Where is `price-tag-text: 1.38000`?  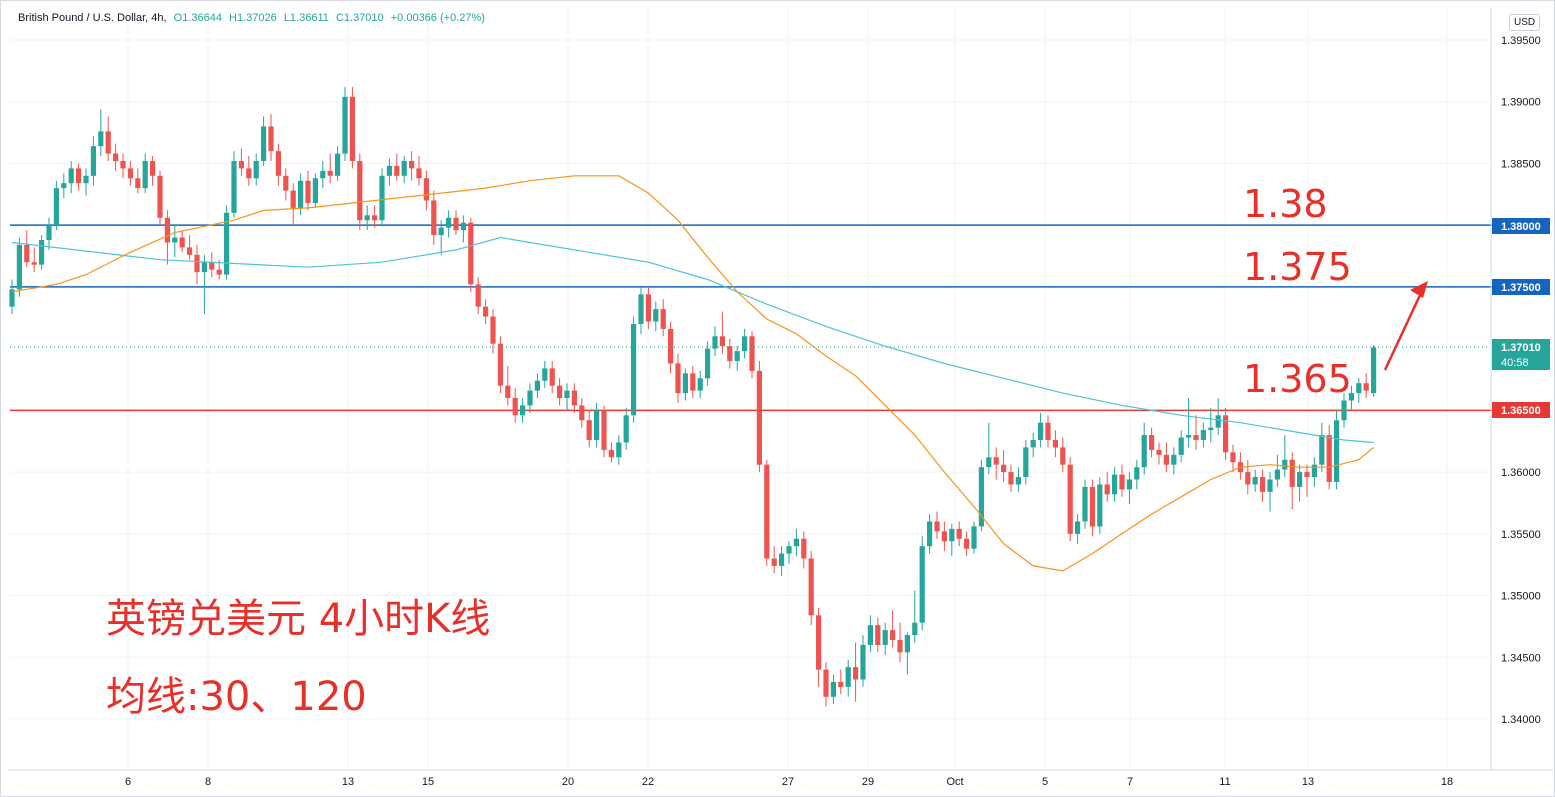
price-tag-text: 1.38000 is located at coordinates (1521, 227).